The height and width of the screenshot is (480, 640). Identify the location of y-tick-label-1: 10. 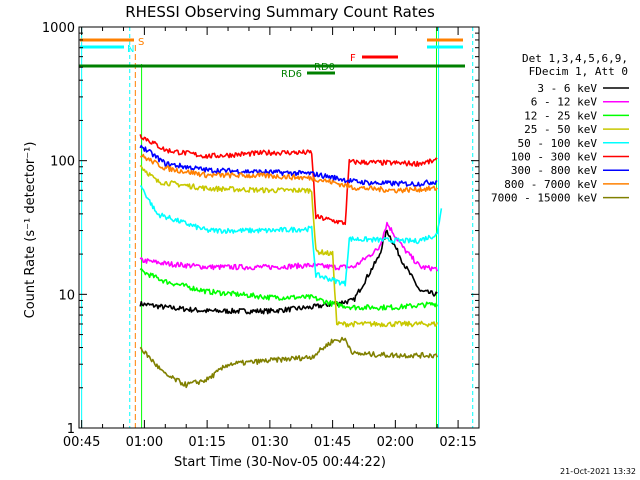
(66, 295).